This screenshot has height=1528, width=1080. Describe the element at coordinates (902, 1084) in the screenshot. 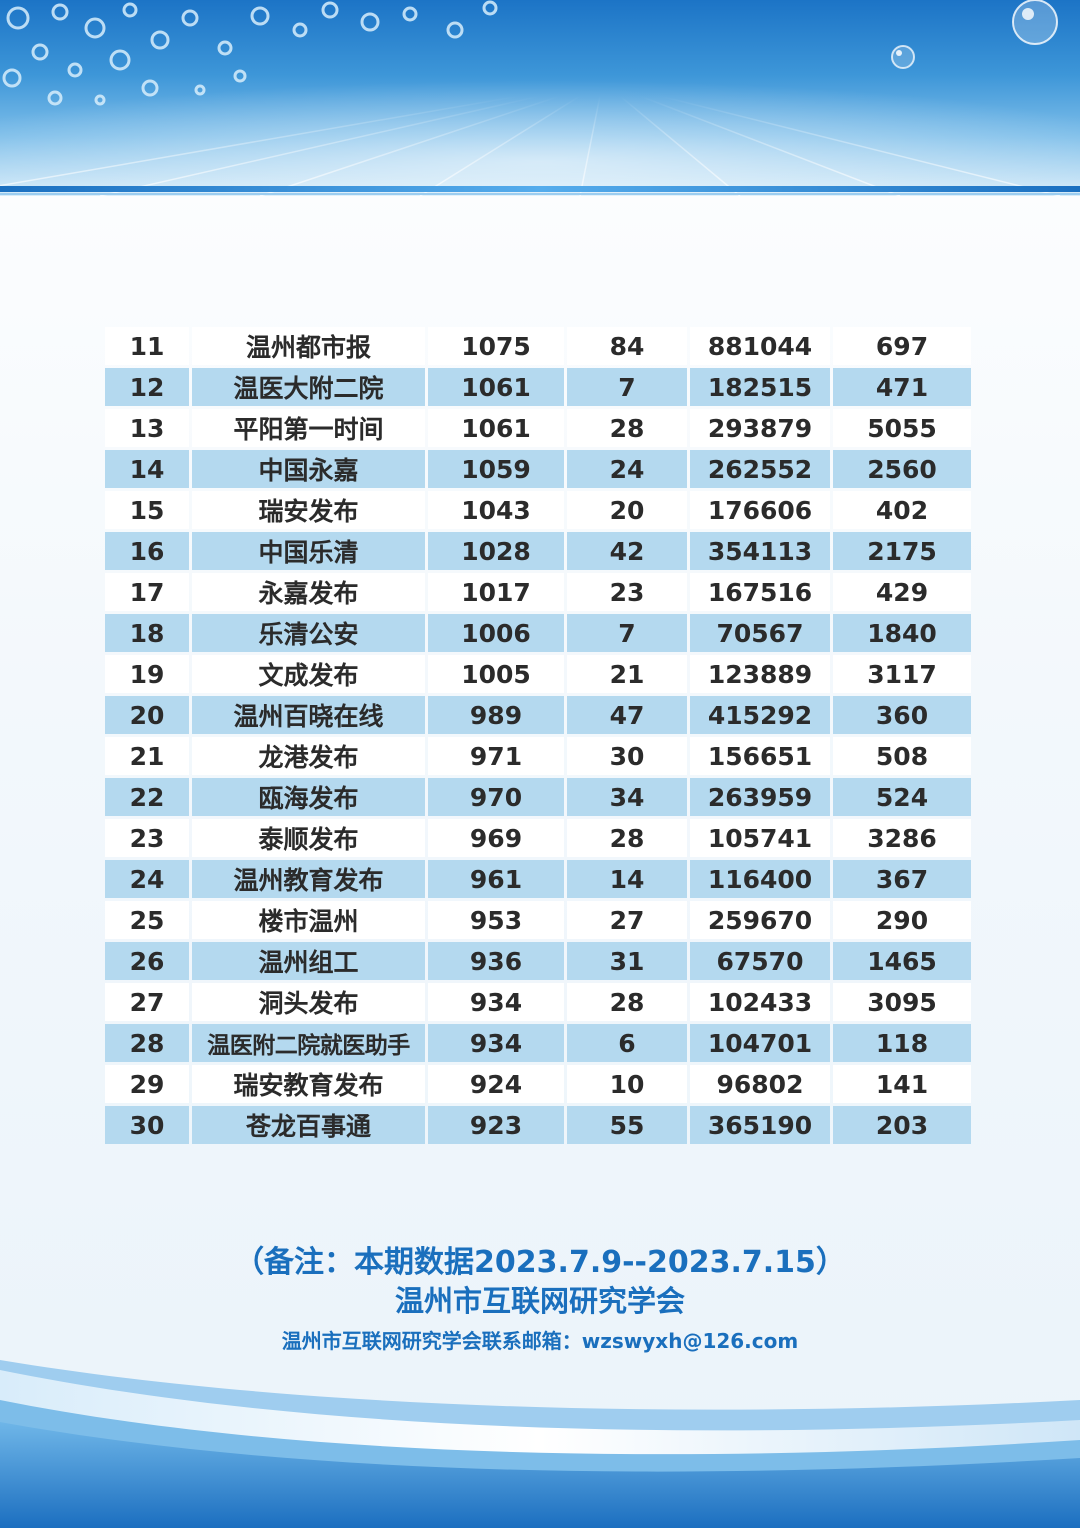

I see `likes-cell: 141` at that location.